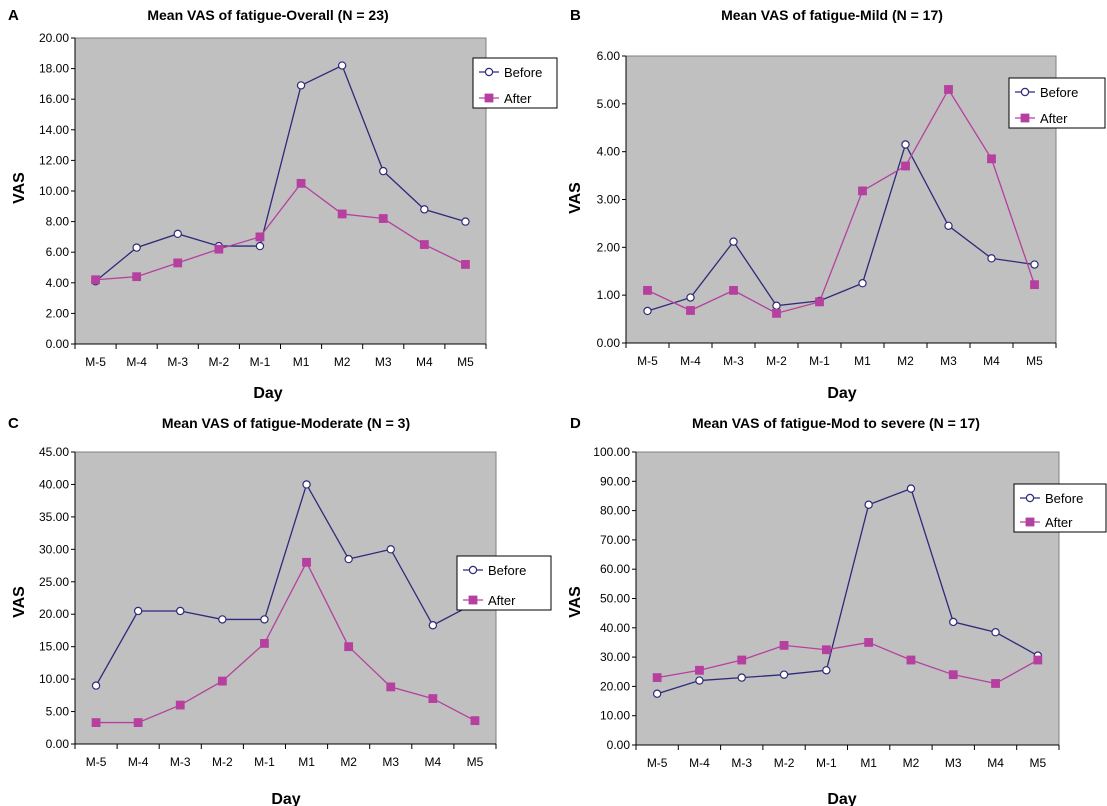  Describe the element at coordinates (58, 712) in the screenshot. I see `y-tick-label: 5.00` at that location.